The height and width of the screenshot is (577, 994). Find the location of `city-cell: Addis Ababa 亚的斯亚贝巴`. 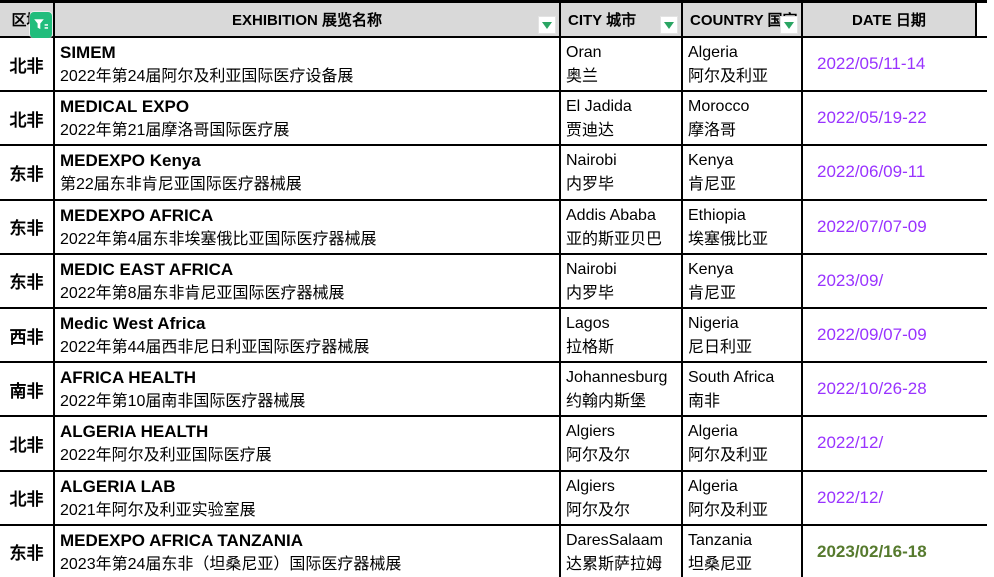

city-cell: Addis Ababa 亚的斯亚贝巴 is located at coordinates (622, 227).